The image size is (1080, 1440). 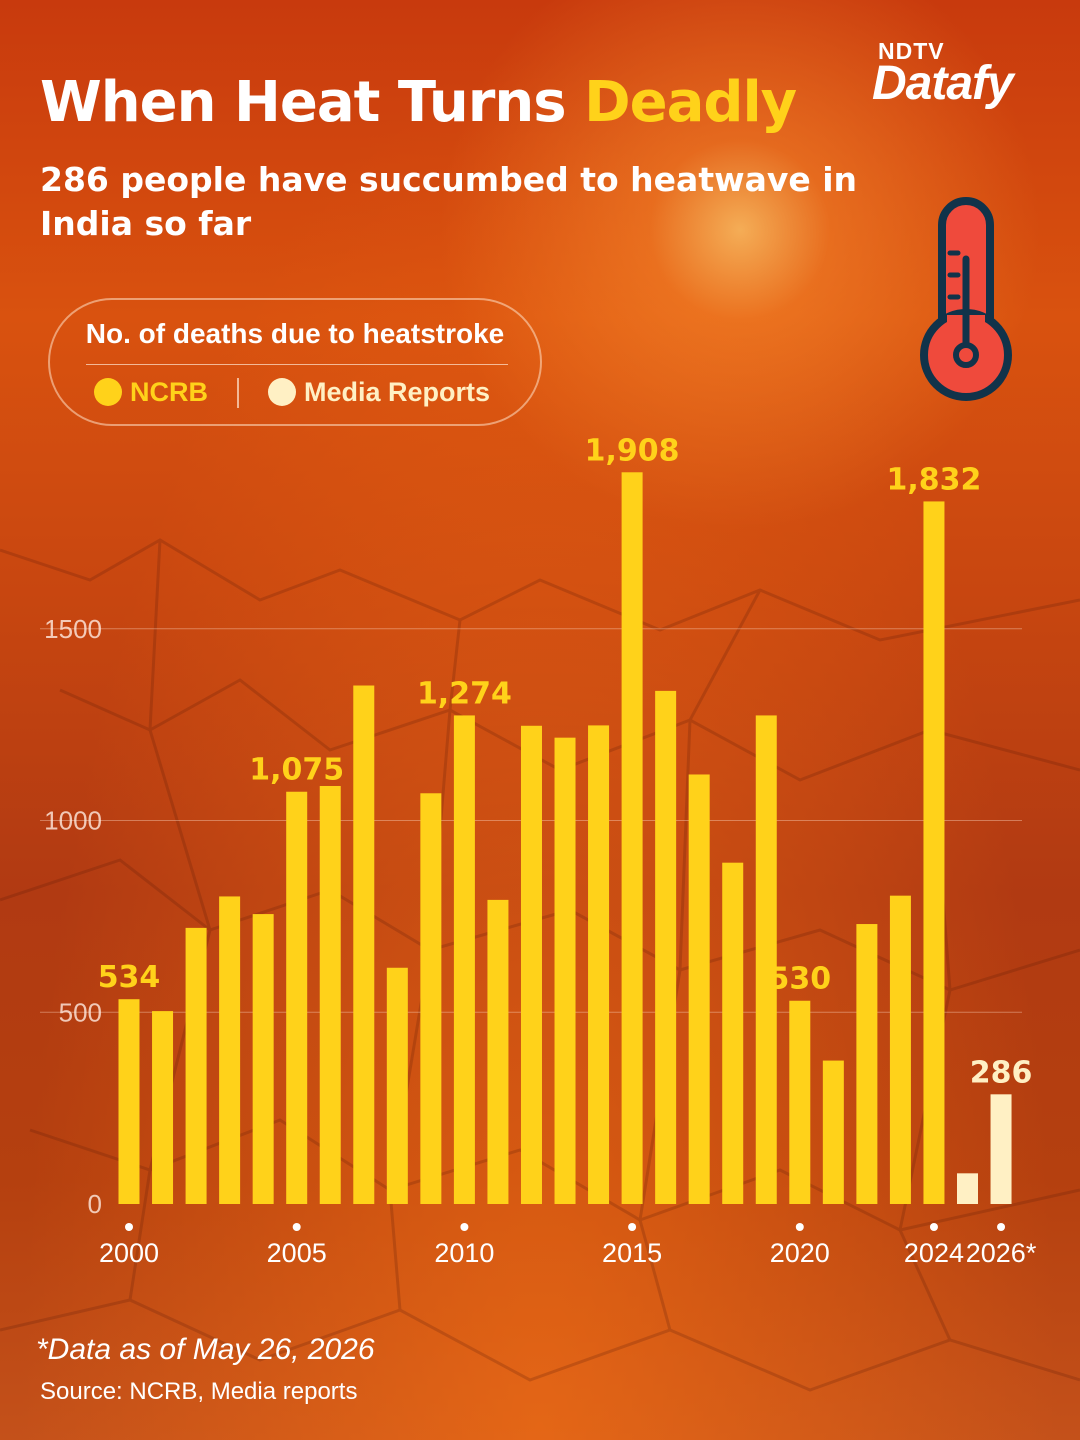 What do you see at coordinates (799, 979) in the screenshot?
I see `data-label-2020: 530` at bounding box center [799, 979].